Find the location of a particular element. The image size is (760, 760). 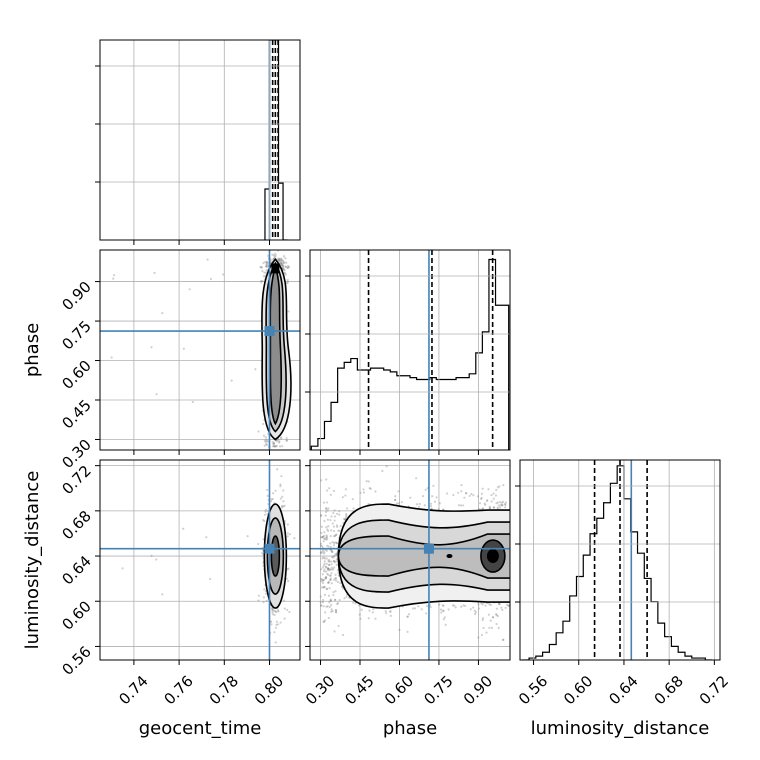

x-tick-label: 0.60 is located at coordinates (578, 690).